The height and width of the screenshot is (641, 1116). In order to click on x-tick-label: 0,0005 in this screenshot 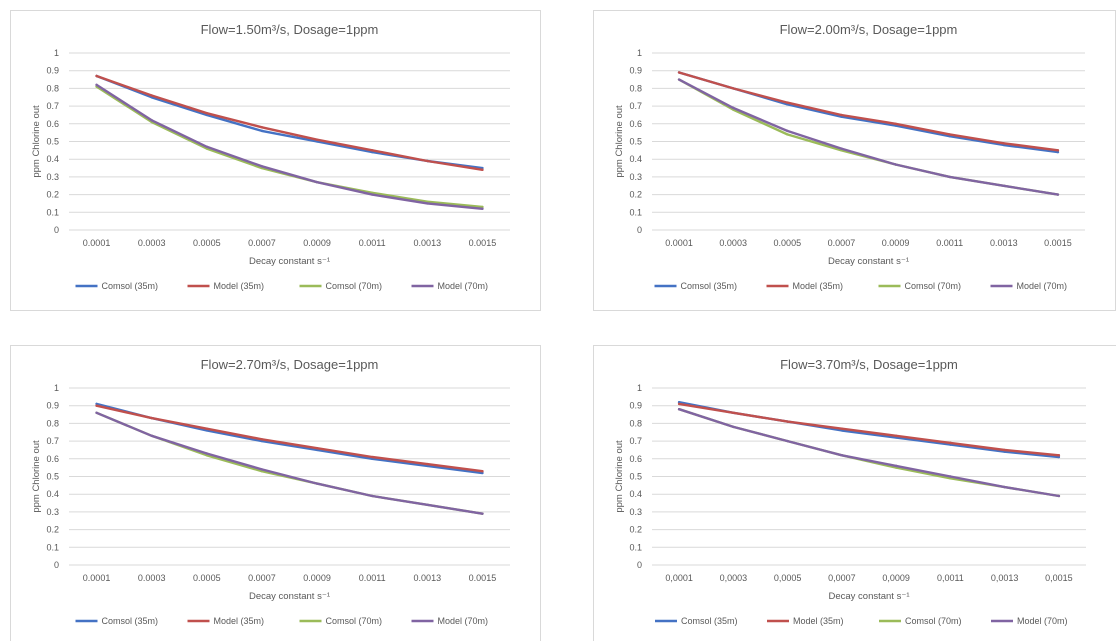, I will do `click(788, 578)`.